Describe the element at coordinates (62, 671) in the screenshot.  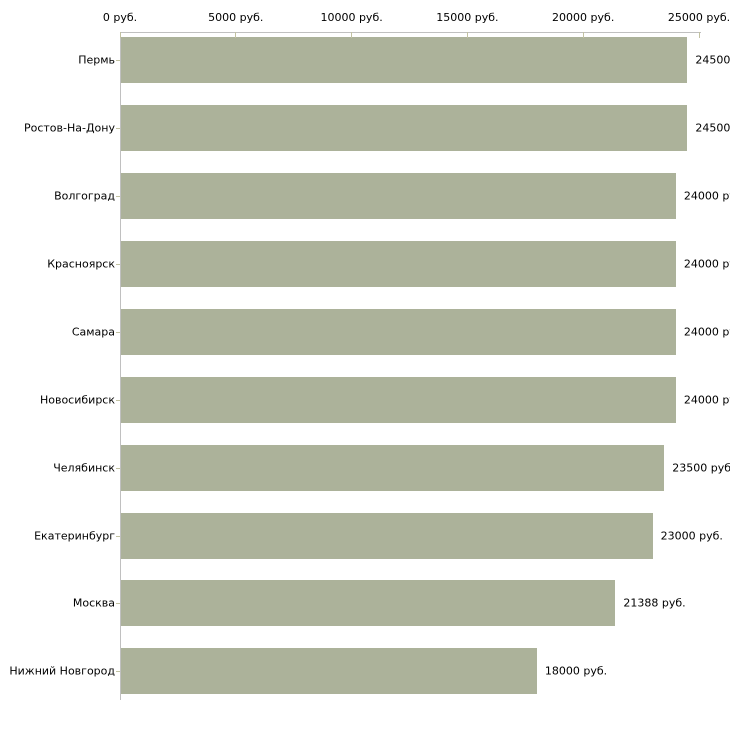
I see `category-label: Нижний Новгород` at that location.